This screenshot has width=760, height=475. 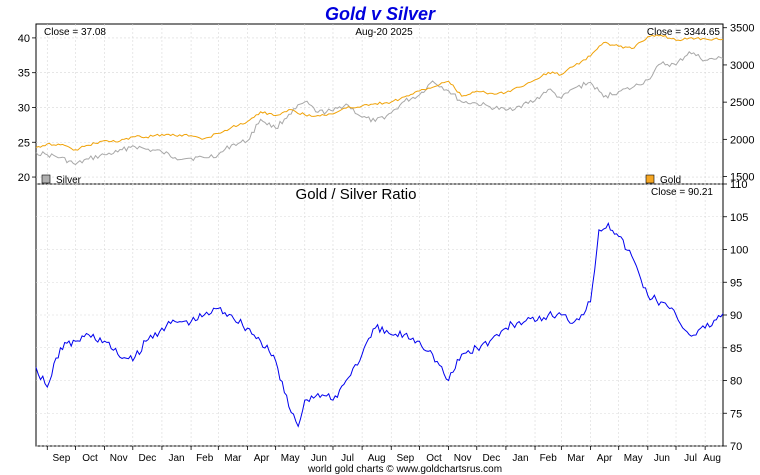 What do you see at coordinates (742, 29) in the screenshot?
I see `right-y-tick-label: 3500` at bounding box center [742, 29].